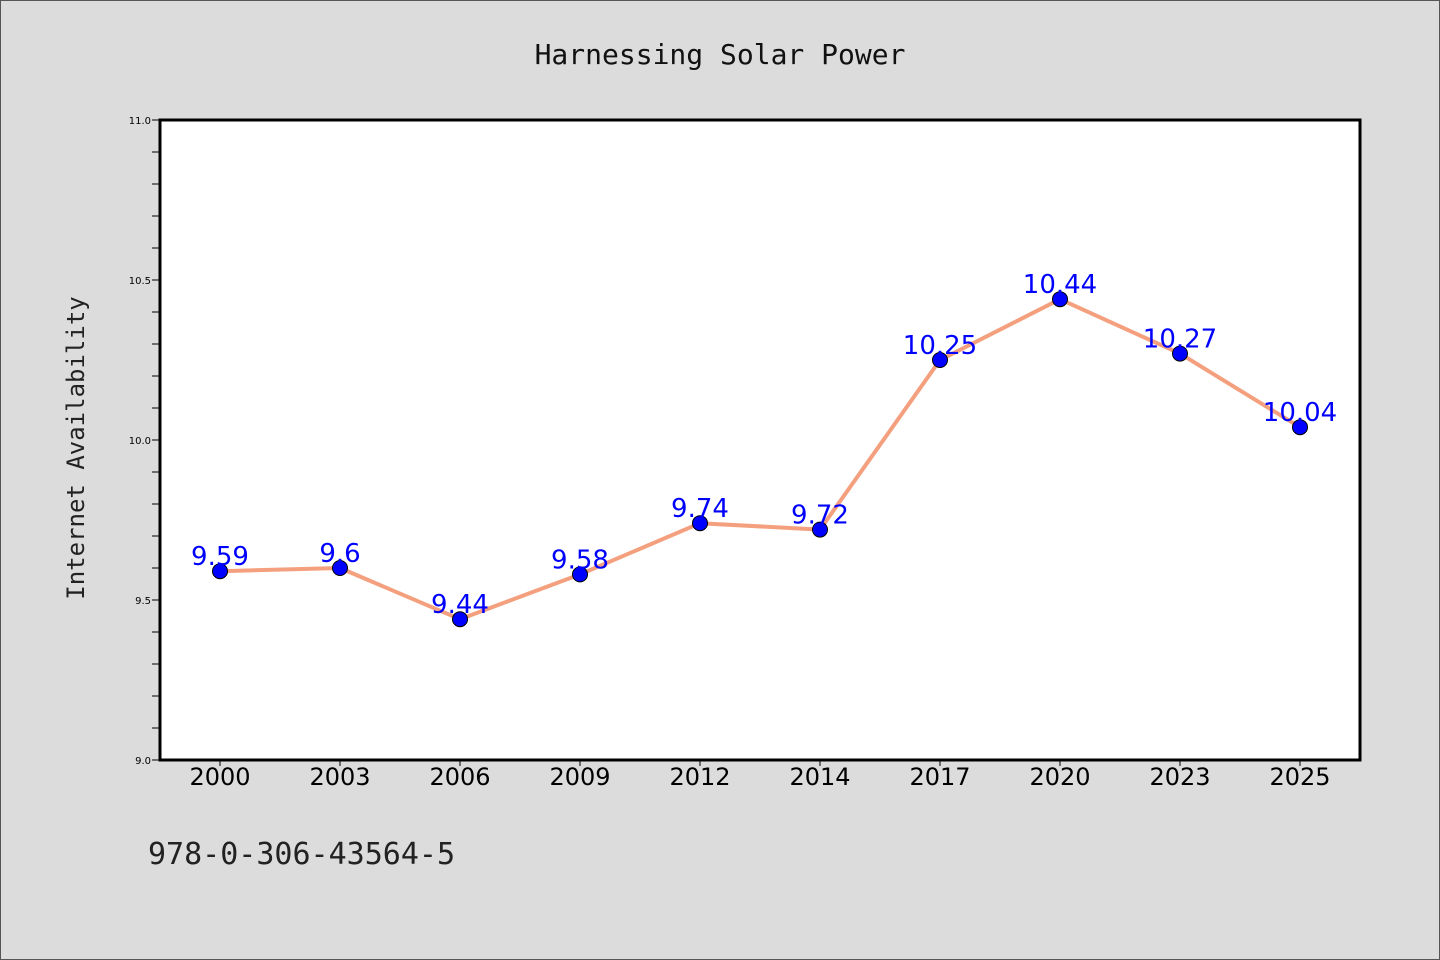  I want to click on x-tick-label: 2014, so click(819, 777).